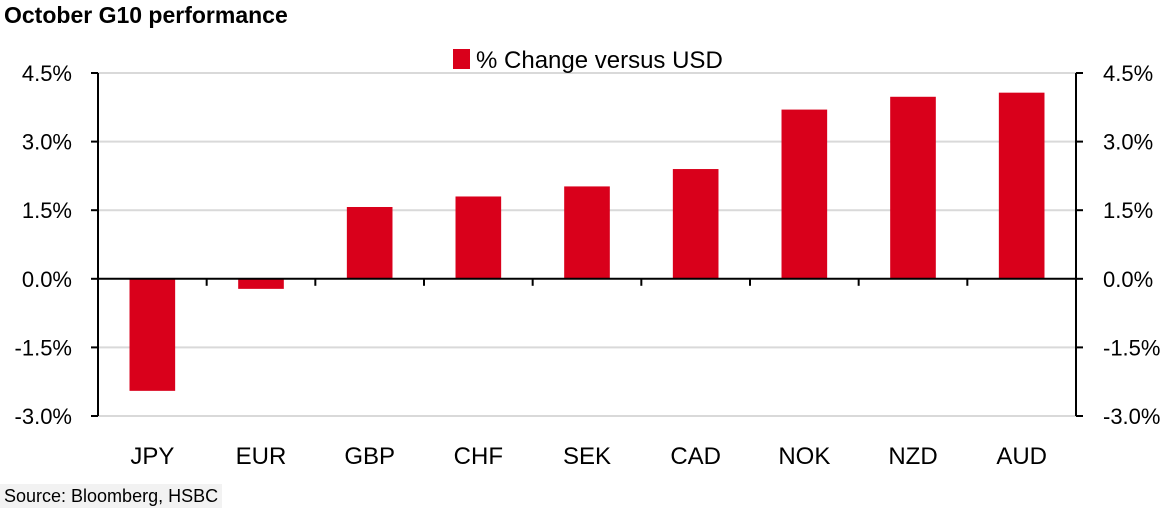 Image resolution: width=1171 pixels, height=509 pixels. I want to click on category-label-cad: CAD, so click(695, 456).